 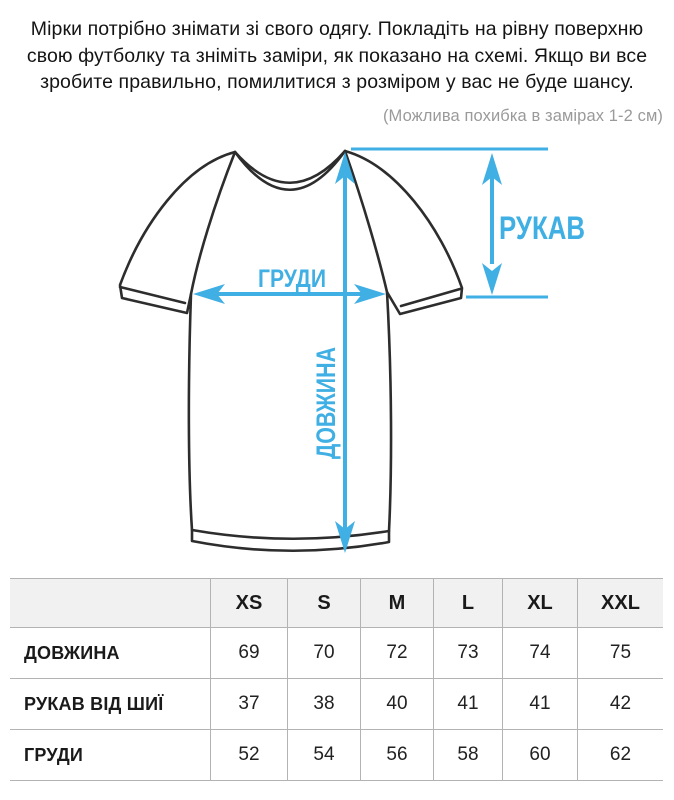 What do you see at coordinates (467, 603) in the screenshot?
I see `size-column-header-l: L` at bounding box center [467, 603].